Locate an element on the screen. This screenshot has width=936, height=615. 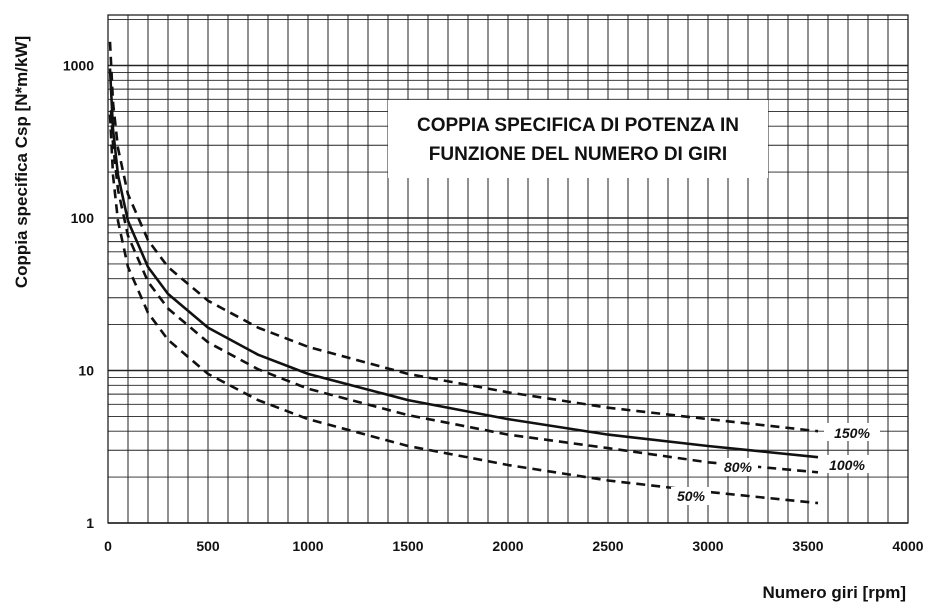
curve-label-150: 150% is located at coordinates (852, 433).